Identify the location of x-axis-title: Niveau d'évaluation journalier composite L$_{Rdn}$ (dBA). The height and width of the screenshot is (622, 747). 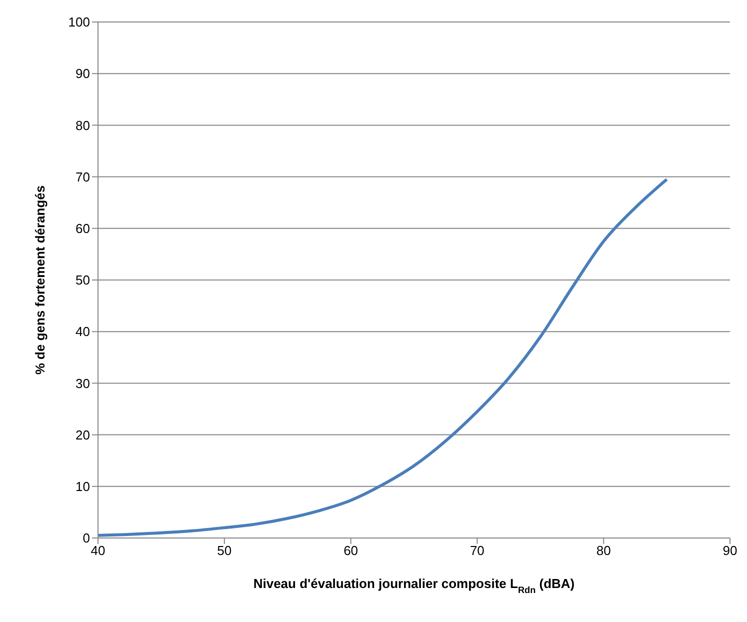
(414, 585).